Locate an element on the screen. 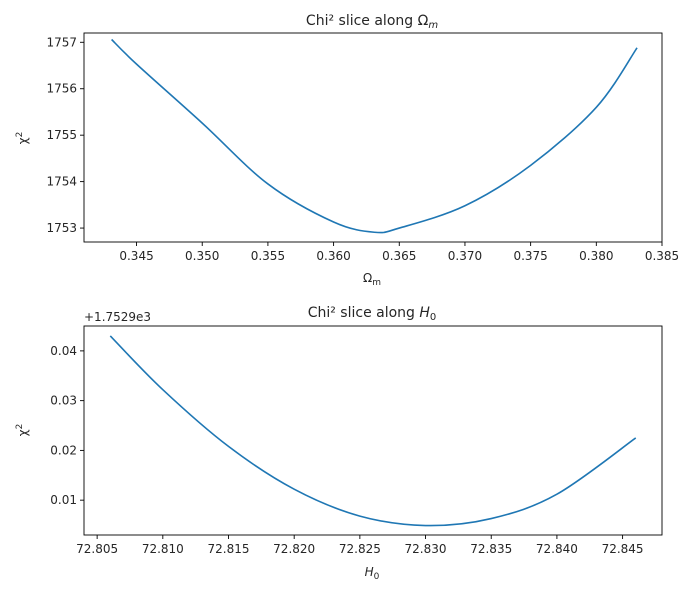  top-y-axis-label: χ2 is located at coordinates (22, 138).